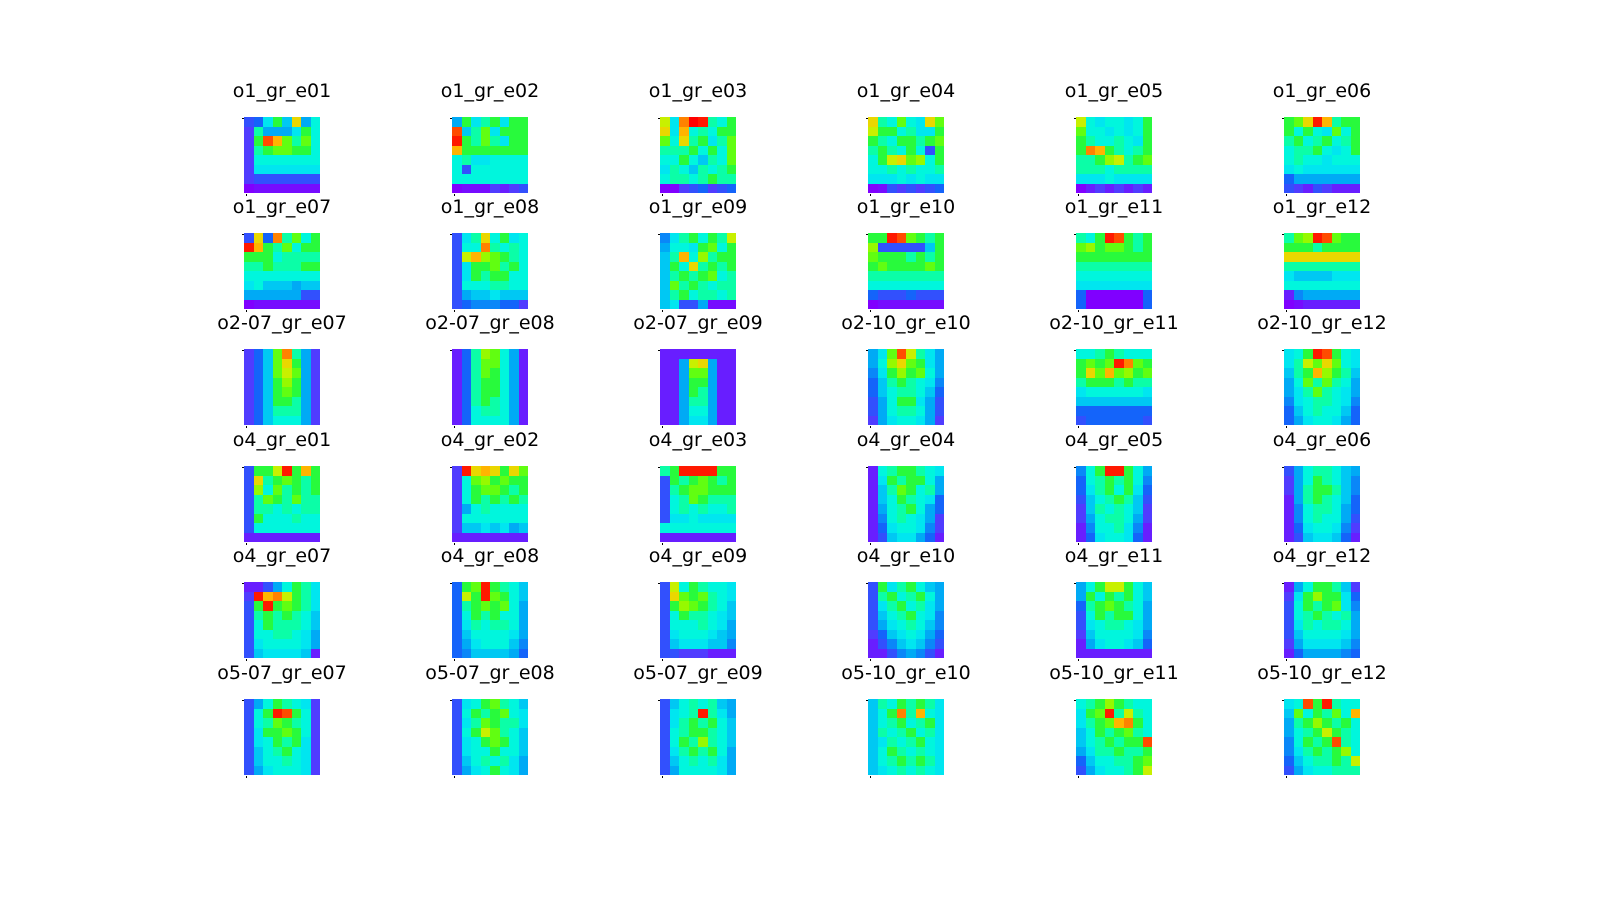  I want to click on heatmap-panel: o4_gr_e07, so click(282, 605).